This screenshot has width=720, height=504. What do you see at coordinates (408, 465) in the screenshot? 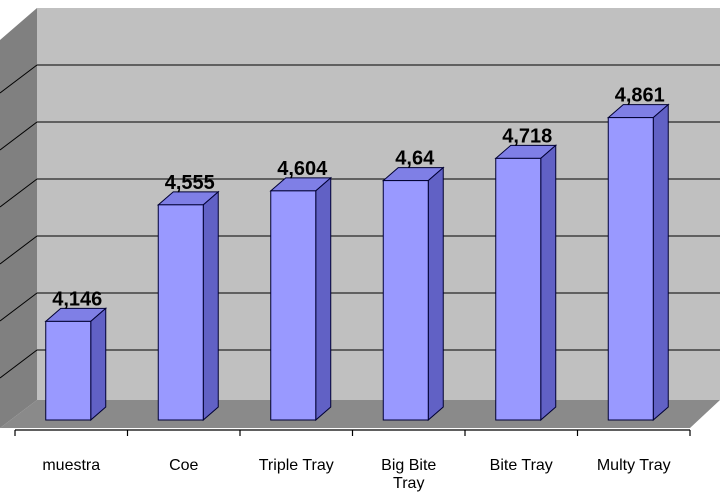
I see `category-label: Big Bite` at bounding box center [408, 465].